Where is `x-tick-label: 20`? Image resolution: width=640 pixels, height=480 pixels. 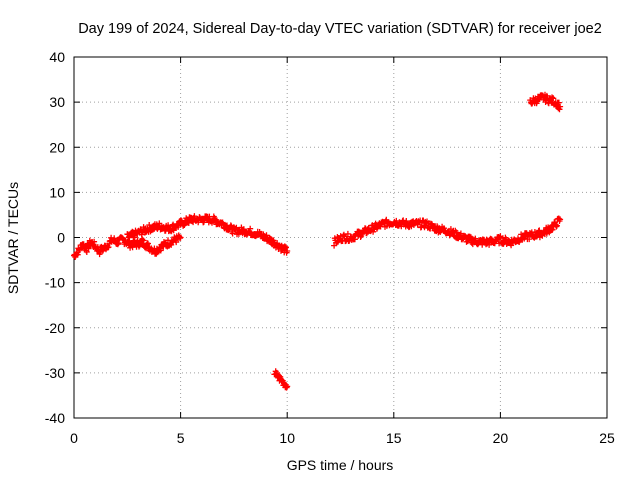
x-tick-label: 20 is located at coordinates (501, 438).